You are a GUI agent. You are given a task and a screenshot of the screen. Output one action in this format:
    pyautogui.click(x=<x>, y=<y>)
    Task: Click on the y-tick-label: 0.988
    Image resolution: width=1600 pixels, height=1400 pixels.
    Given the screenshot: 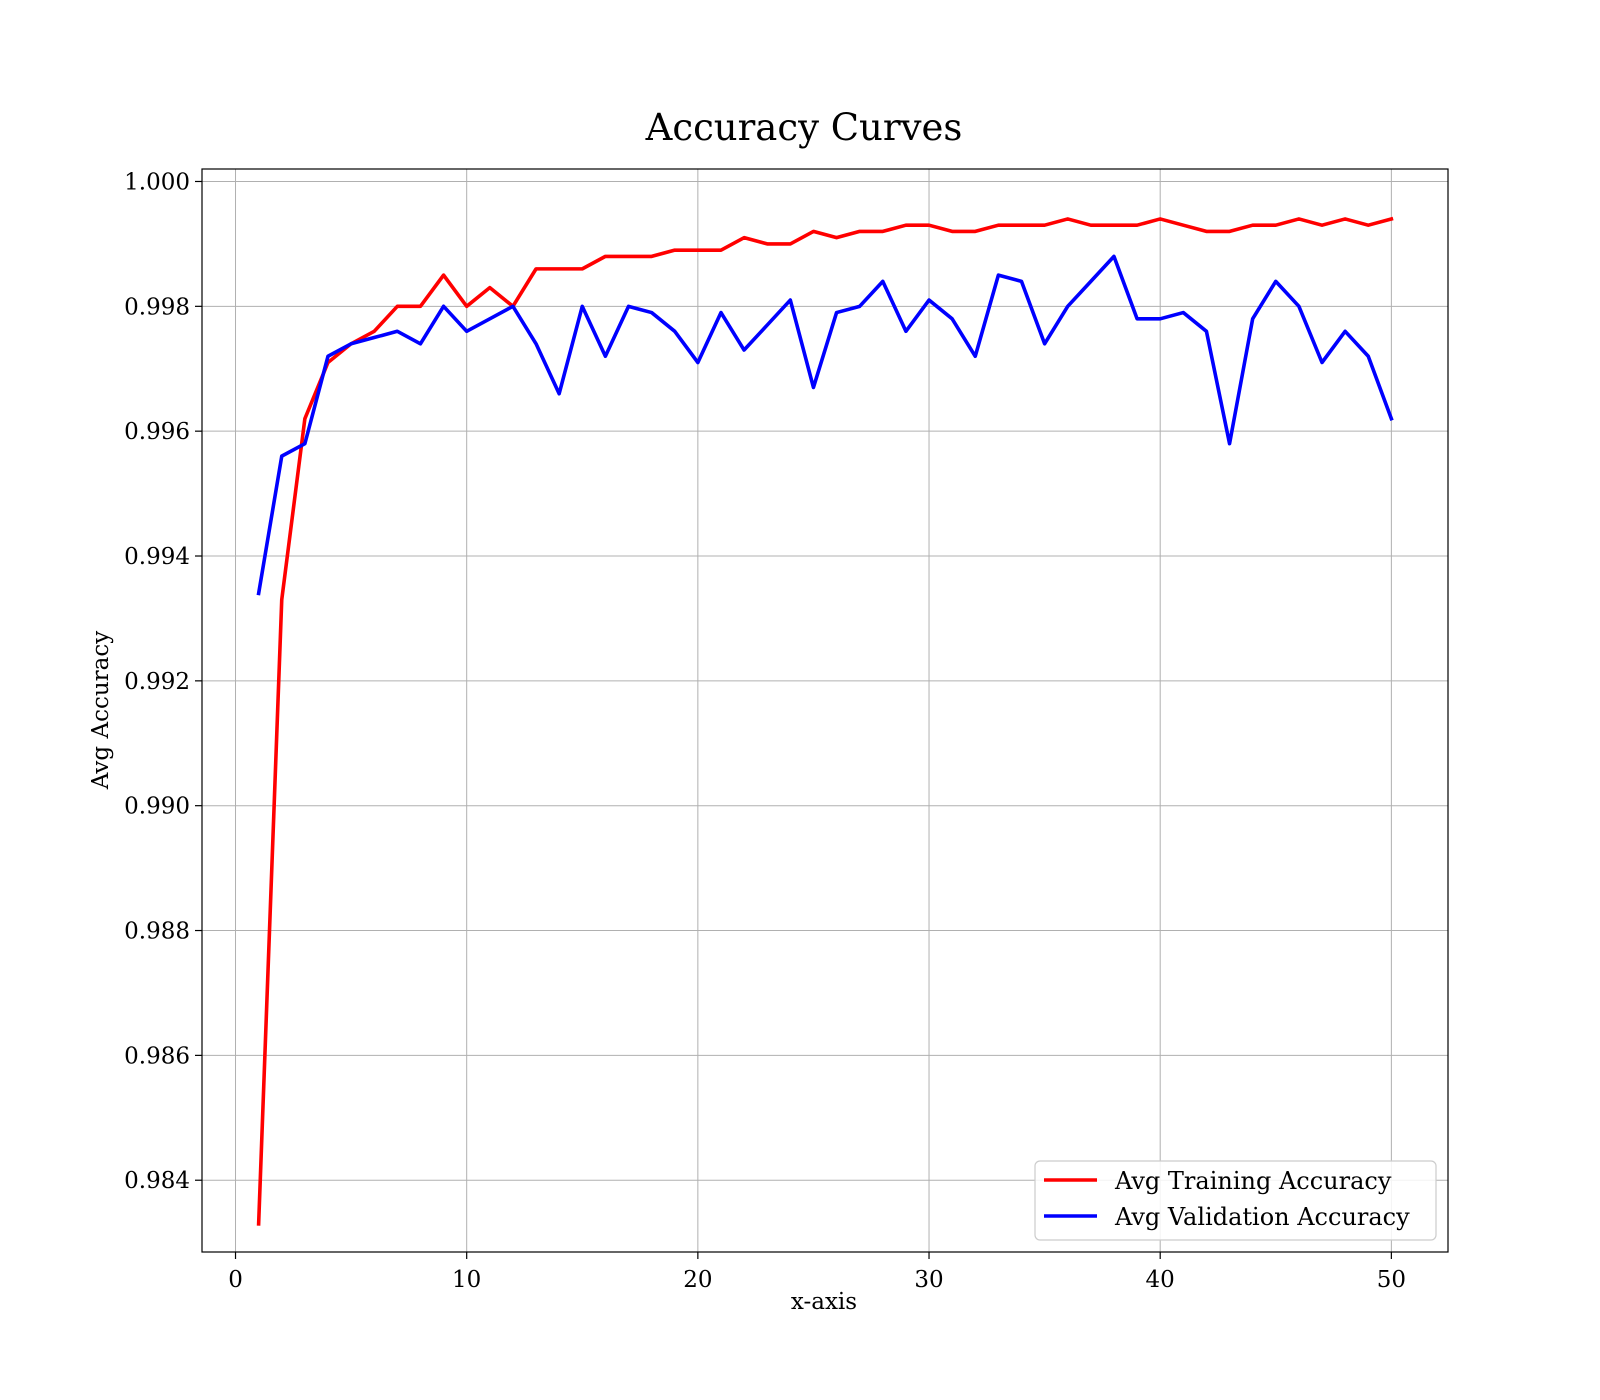 What is the action you would take?
    pyautogui.click(x=157, y=932)
    